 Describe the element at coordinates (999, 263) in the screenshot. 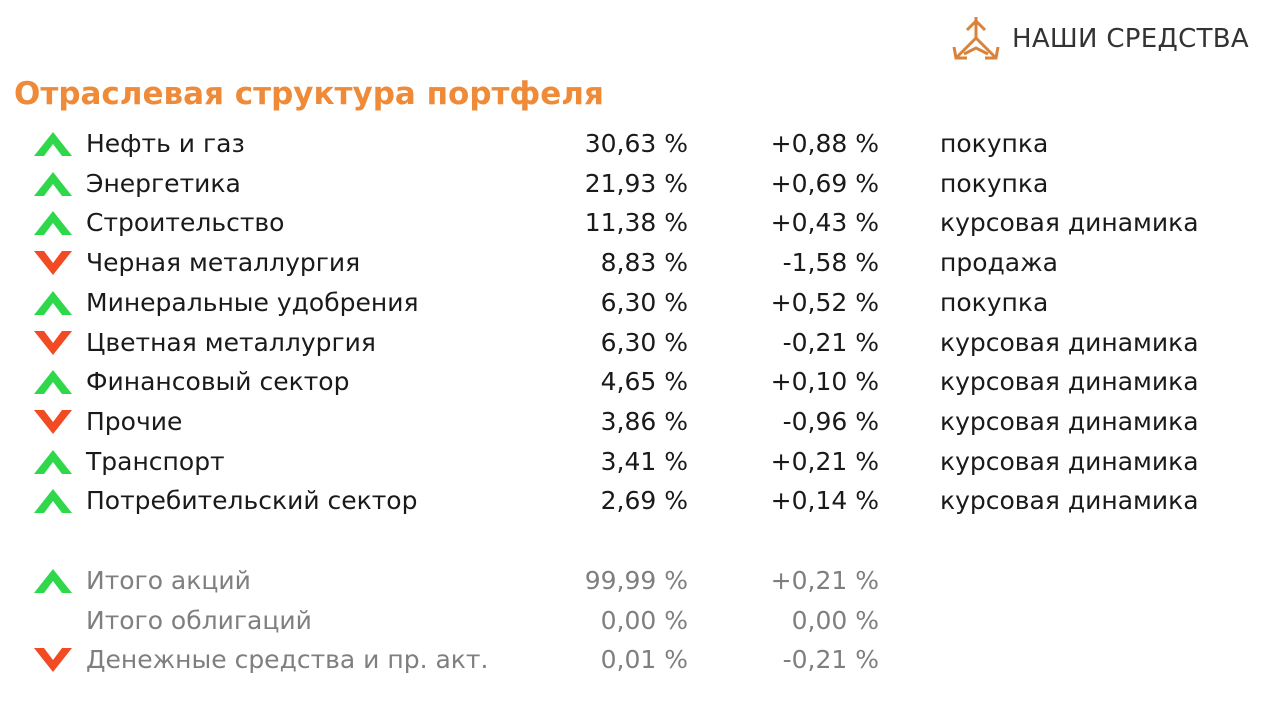

I see `sector-action: продажа` at that location.